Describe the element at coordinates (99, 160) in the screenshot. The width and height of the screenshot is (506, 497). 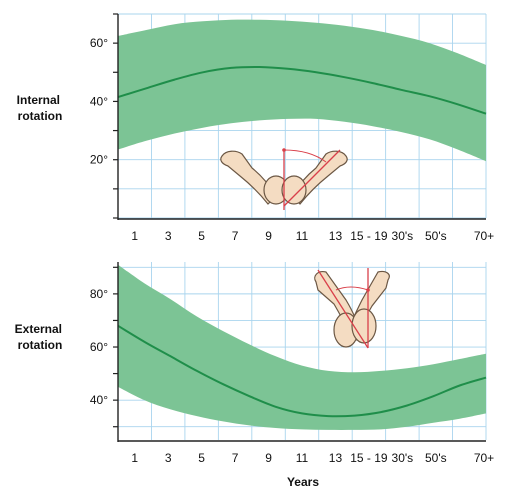
I see `y-tick-label: 20°` at that location.